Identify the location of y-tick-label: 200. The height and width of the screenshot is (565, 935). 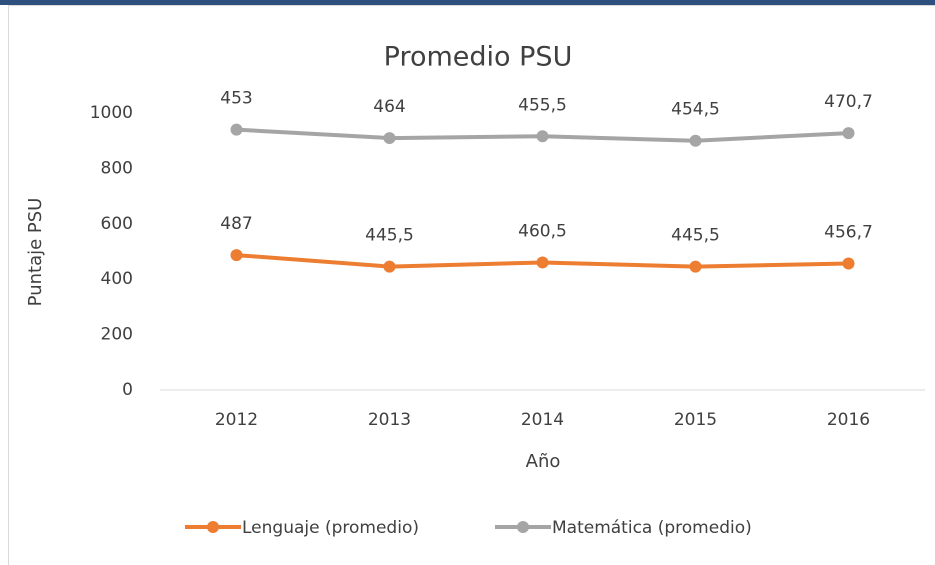
(117, 335).